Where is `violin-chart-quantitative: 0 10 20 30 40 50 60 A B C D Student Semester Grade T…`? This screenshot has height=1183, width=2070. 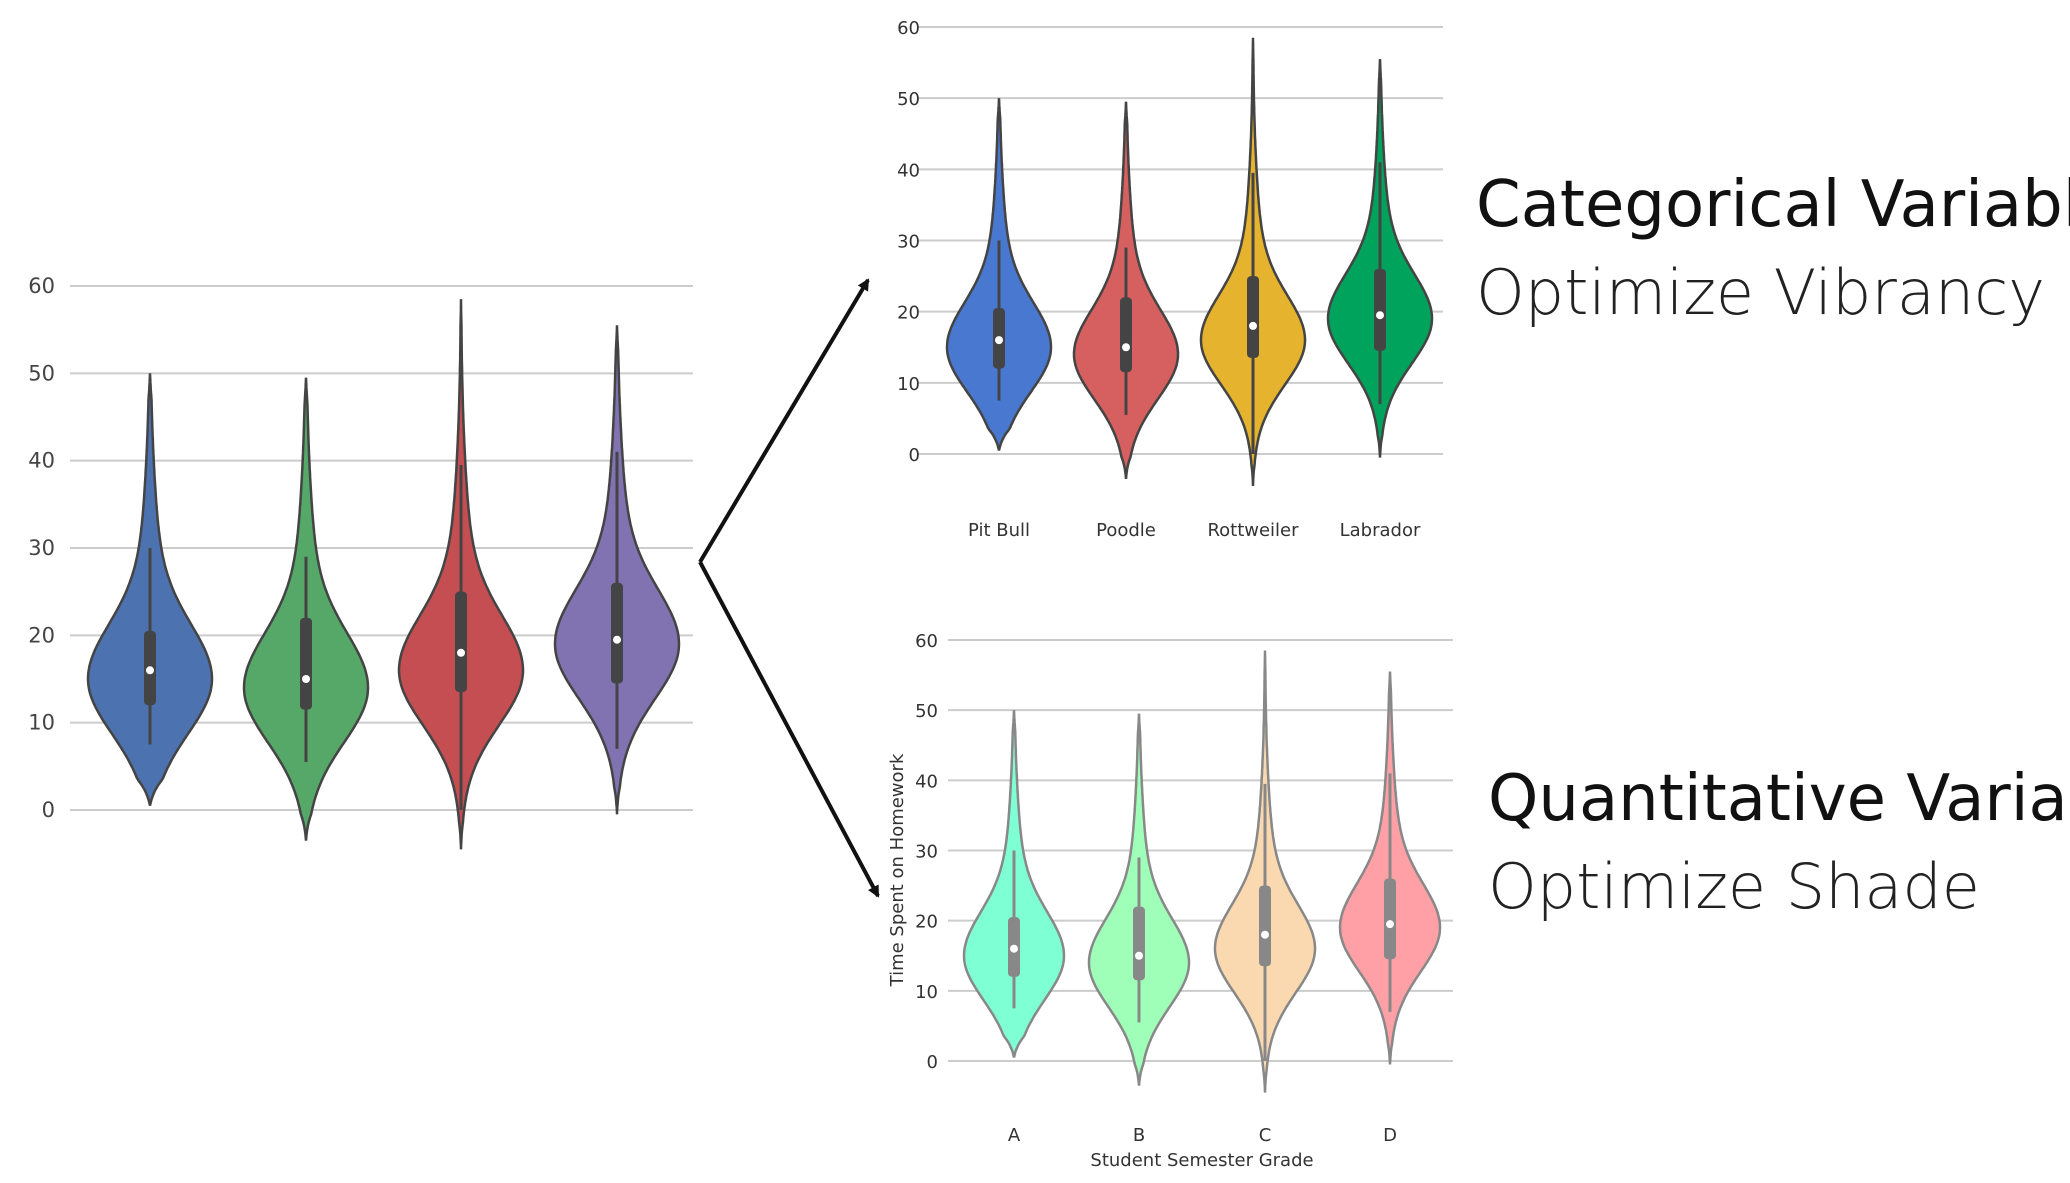
violin-chart-quantitative: 0 10 20 30 40 50 60 A B C D Student Semester Grade T… is located at coordinates (1170, 901).